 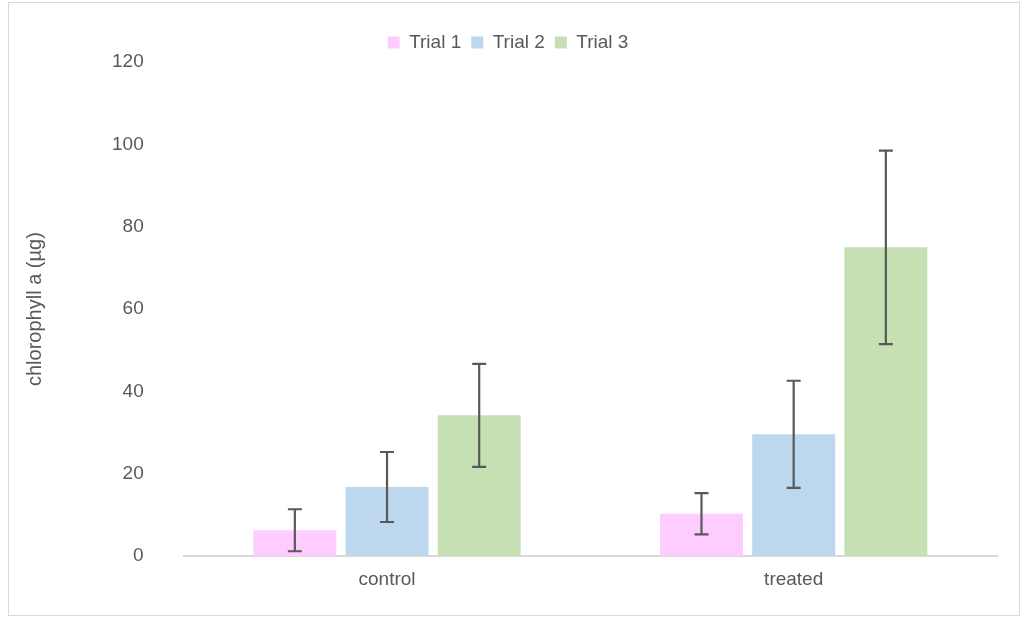 What do you see at coordinates (133, 225) in the screenshot?
I see `y-tick-label: 80` at bounding box center [133, 225].